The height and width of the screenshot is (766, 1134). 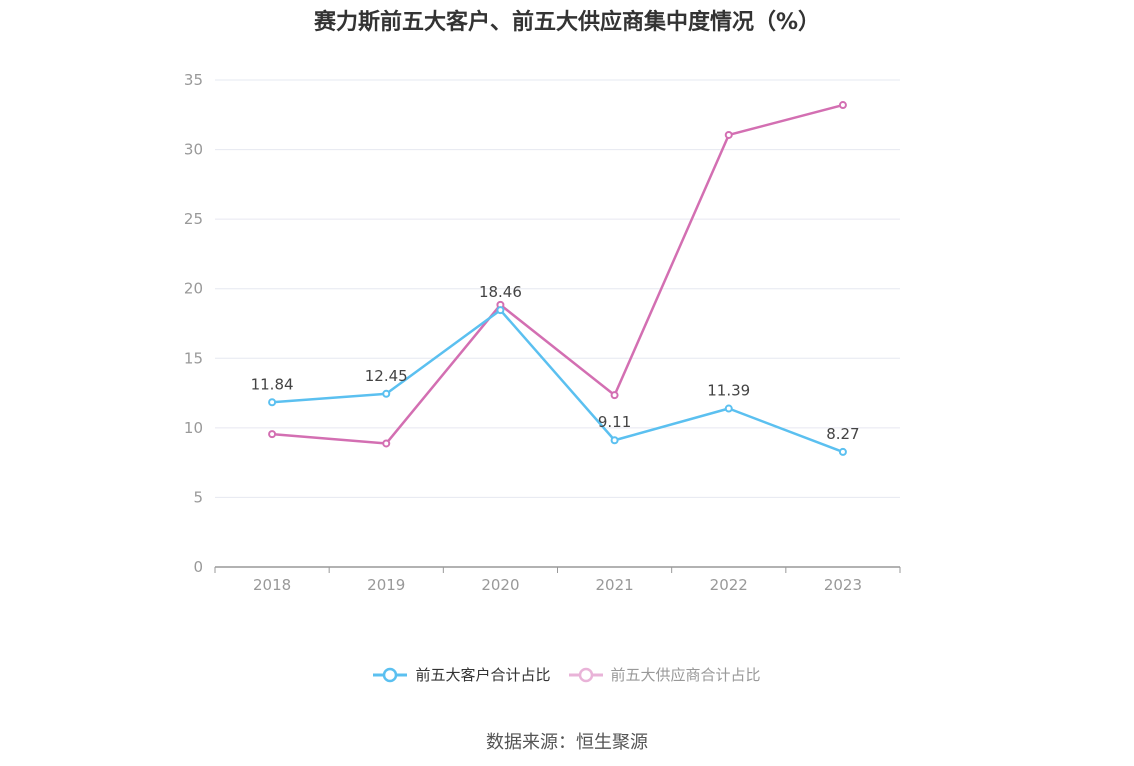 What do you see at coordinates (272, 585) in the screenshot?
I see `x-tick-label: 2018` at bounding box center [272, 585].